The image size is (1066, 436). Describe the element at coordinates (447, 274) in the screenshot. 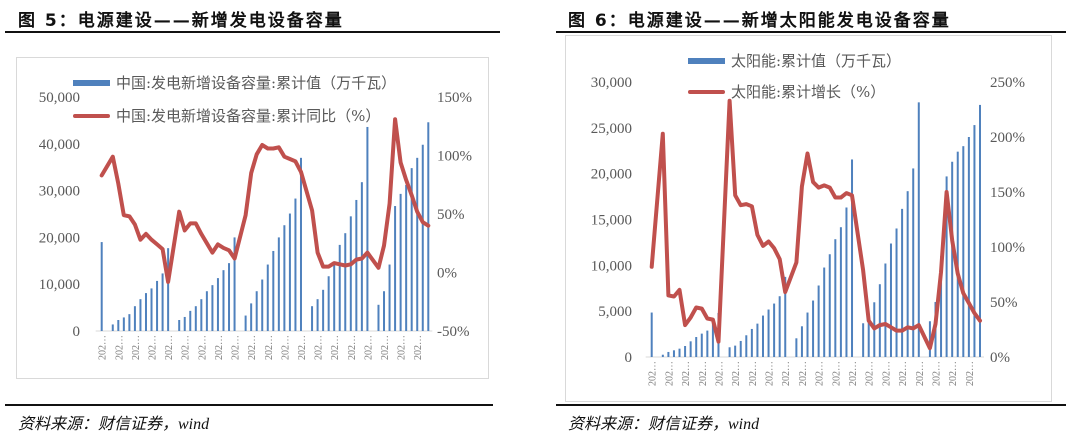

I see `right-axis-tick-label: 0%` at that location.